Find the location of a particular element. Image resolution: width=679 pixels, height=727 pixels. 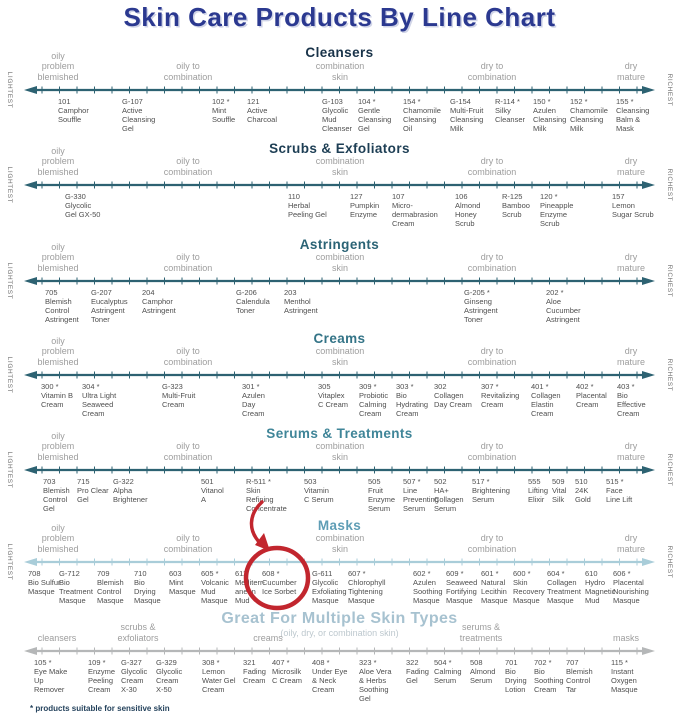

product-G-322: G-322 Alpha Brightener is located at coordinates (138, 490).